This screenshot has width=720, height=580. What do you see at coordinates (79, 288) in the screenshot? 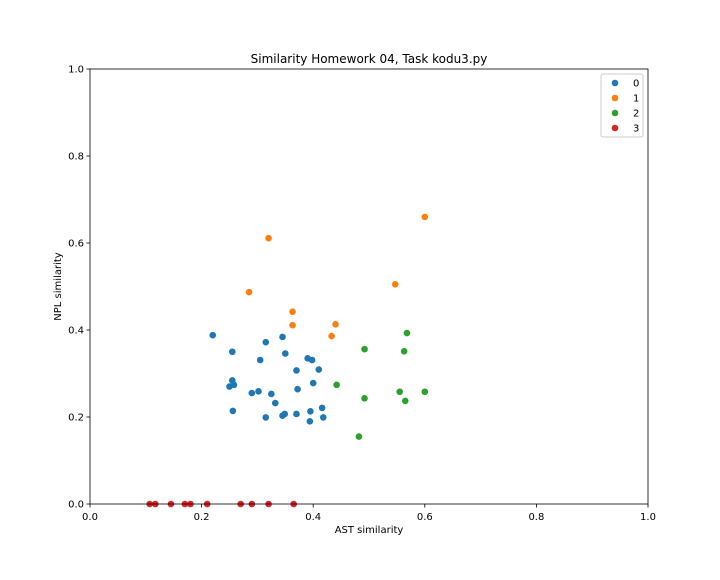
I see `y-axis-ticks: 0.0 0.2 0.4 0.6 0.8 1.0` at bounding box center [79, 288].